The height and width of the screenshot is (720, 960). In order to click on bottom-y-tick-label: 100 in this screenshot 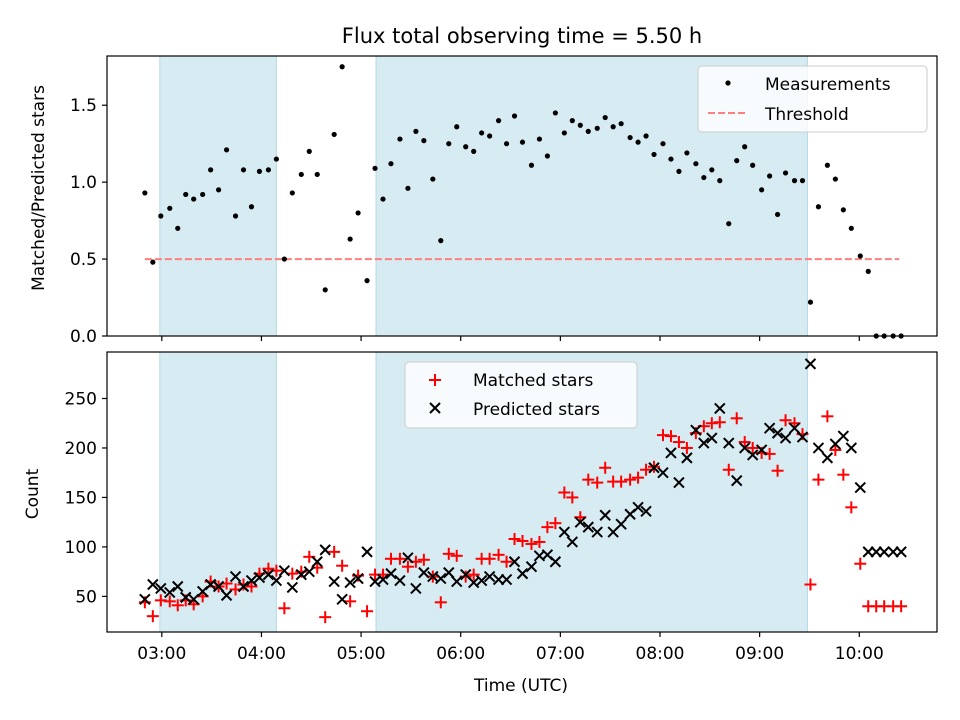, I will do `click(81, 548)`.